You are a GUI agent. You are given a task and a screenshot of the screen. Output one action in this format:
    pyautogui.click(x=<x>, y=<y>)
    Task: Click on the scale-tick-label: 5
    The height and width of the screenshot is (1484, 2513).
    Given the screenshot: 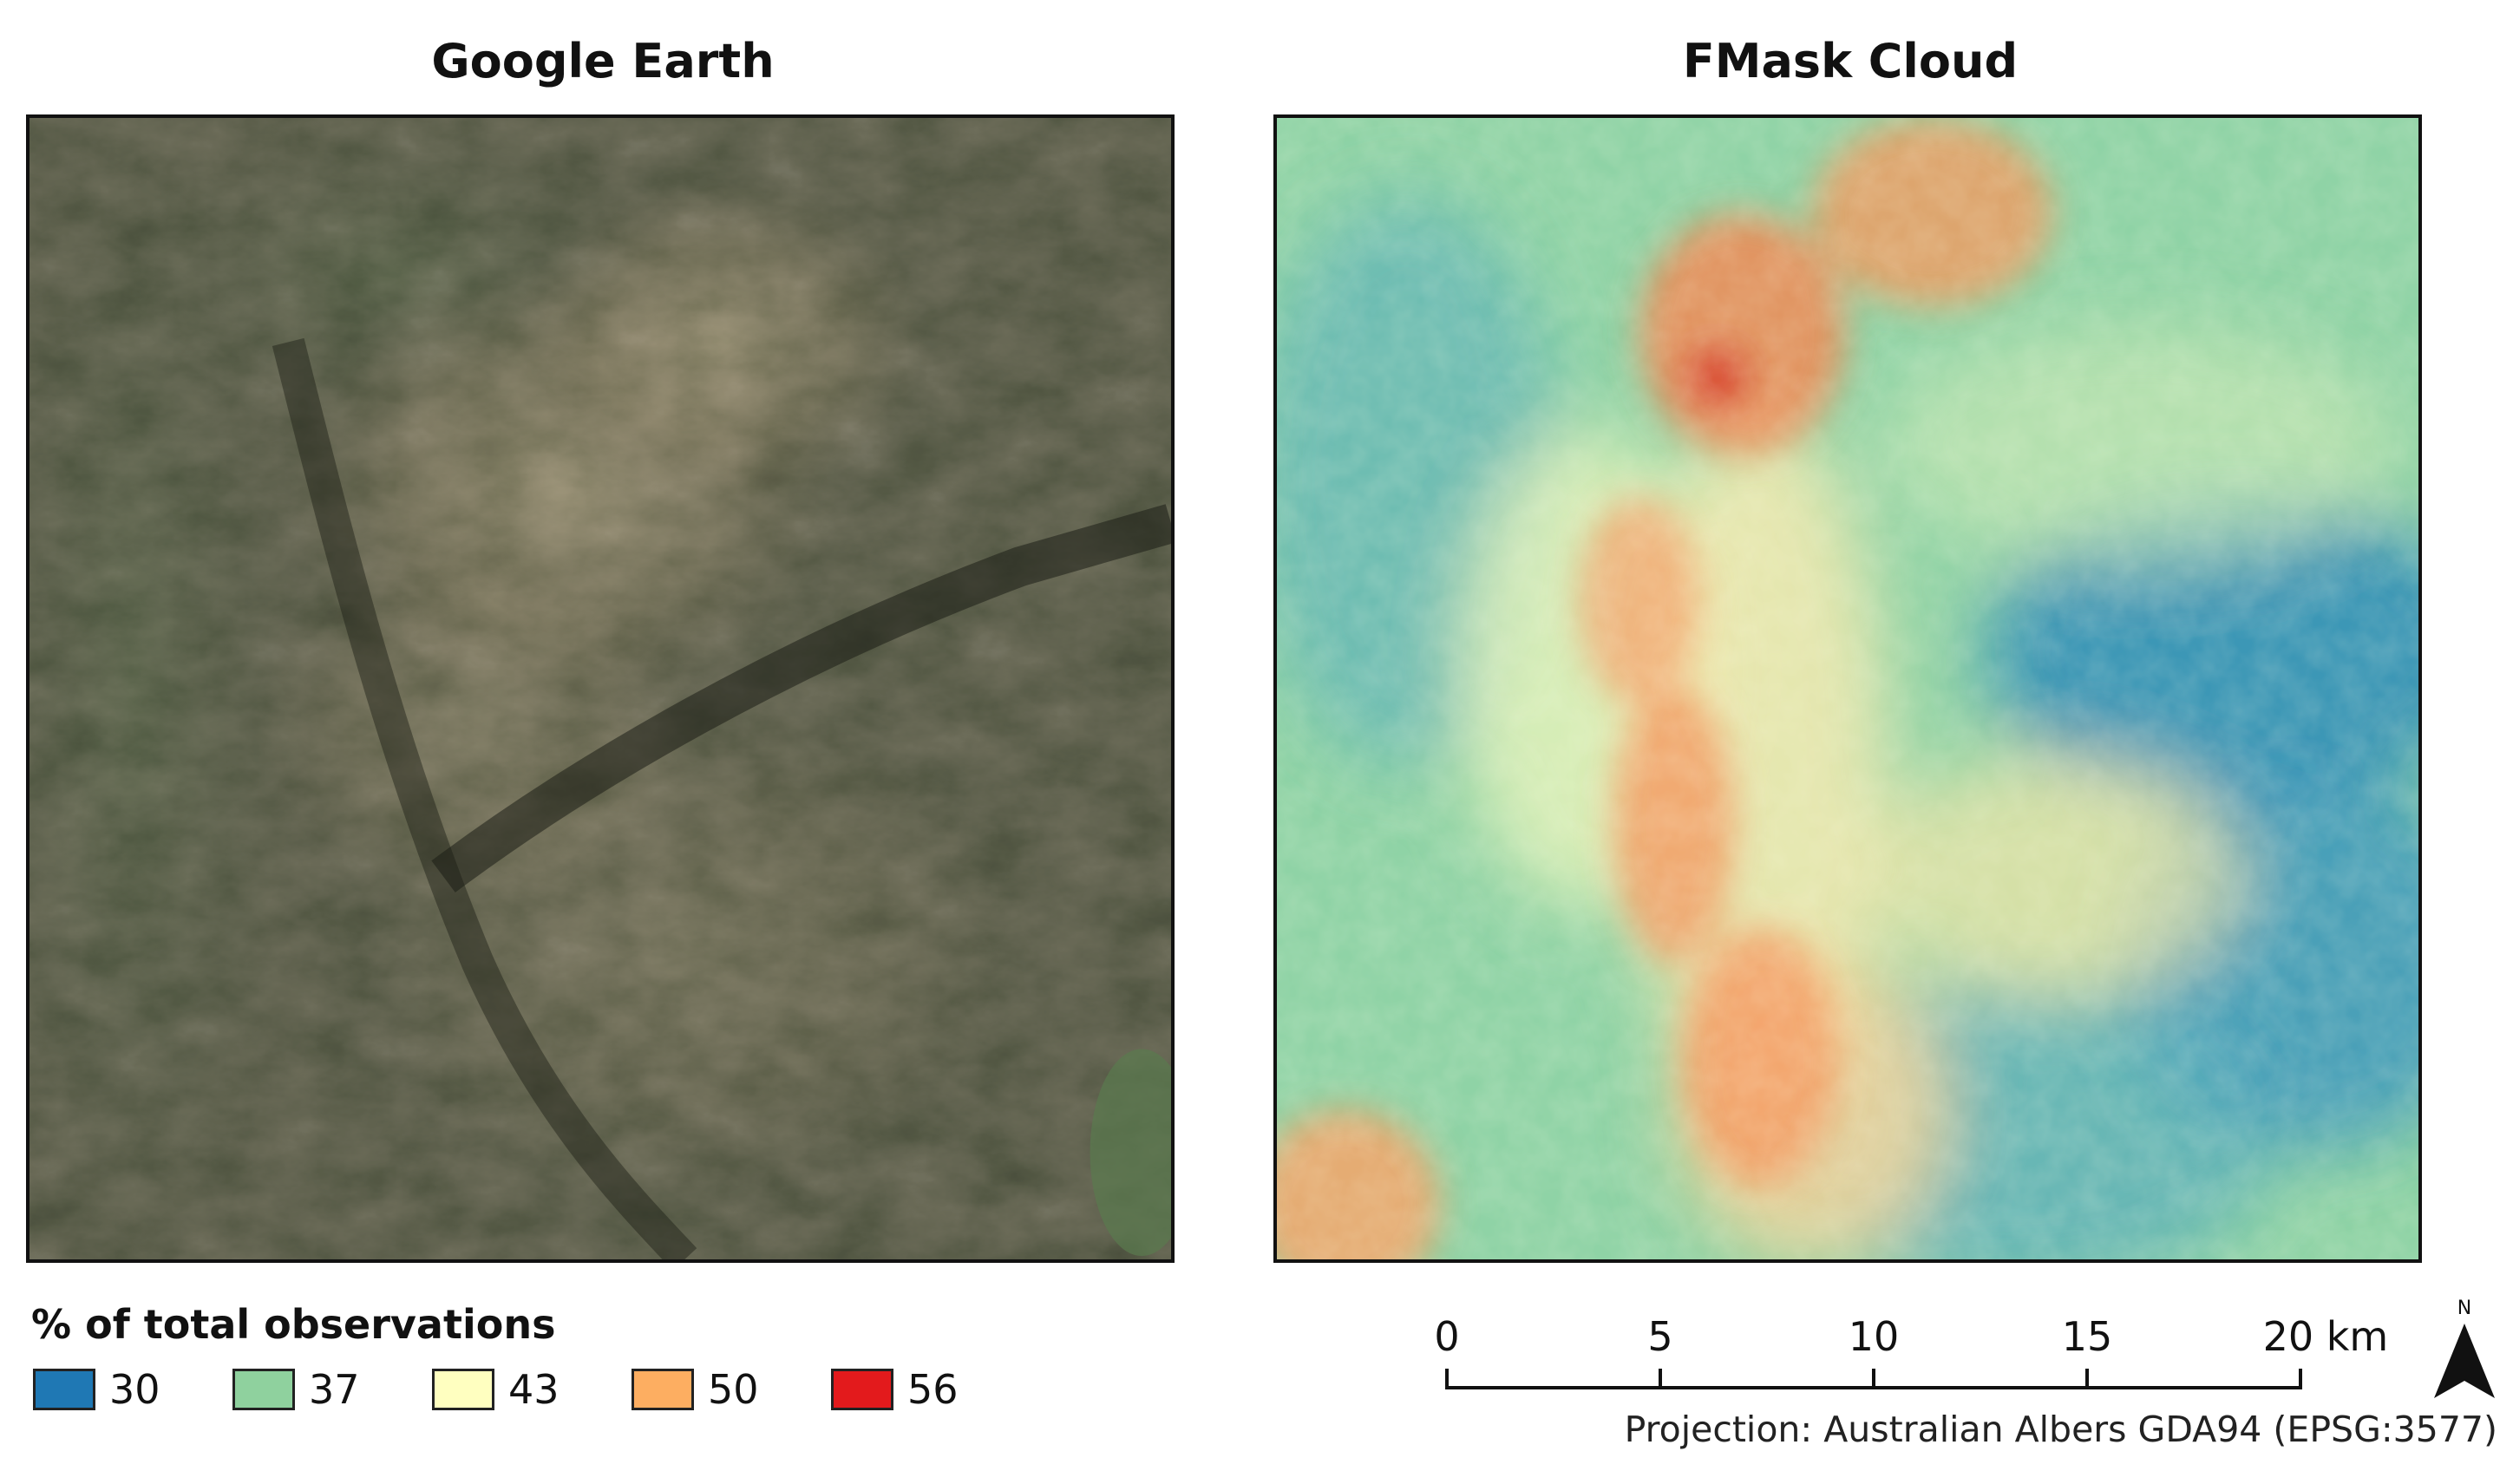 What is the action you would take?
    pyautogui.click(x=1660, y=1337)
    